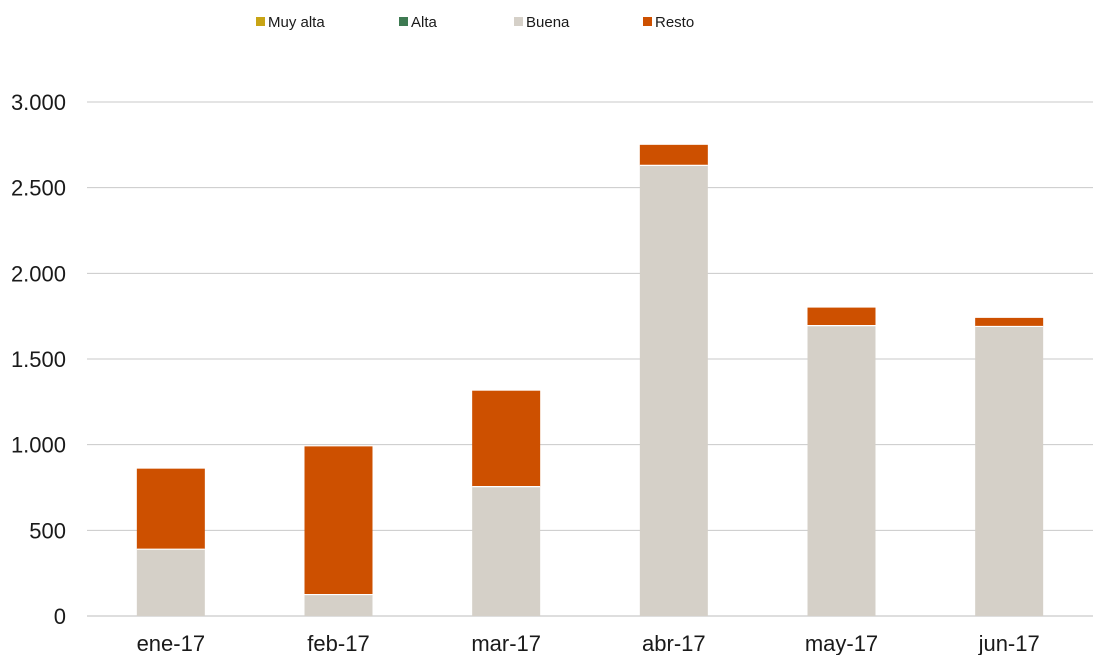 The image size is (1093, 655). What do you see at coordinates (674, 643) in the screenshot?
I see `x-tick-label: abr-17` at bounding box center [674, 643].